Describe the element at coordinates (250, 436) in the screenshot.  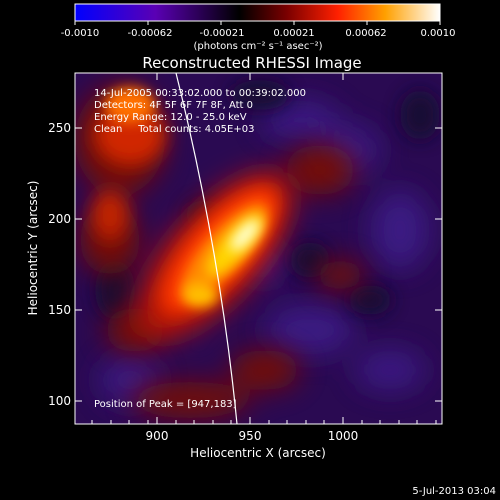
I see `x-tick-label: 950` at that location.